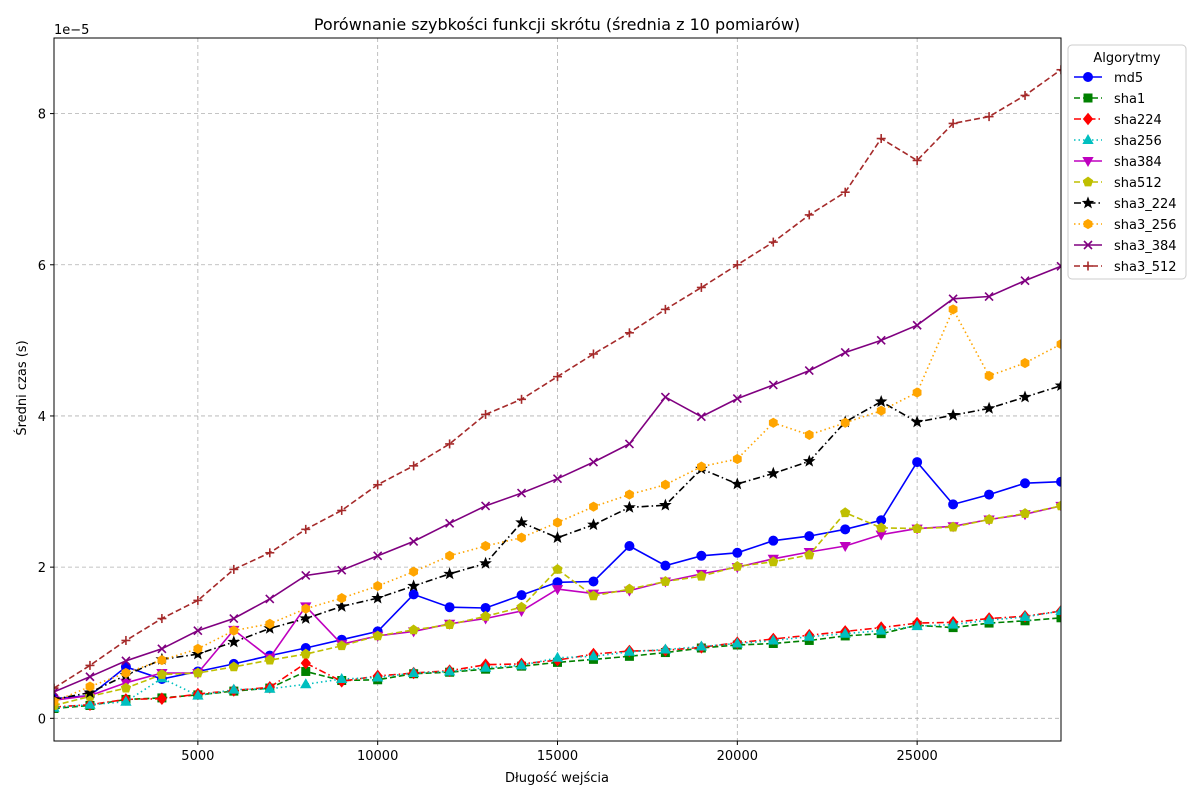 Image resolution: width=1200 pixels, height=800 pixels. I want to click on legend-label: sha3_256, so click(1145, 225).